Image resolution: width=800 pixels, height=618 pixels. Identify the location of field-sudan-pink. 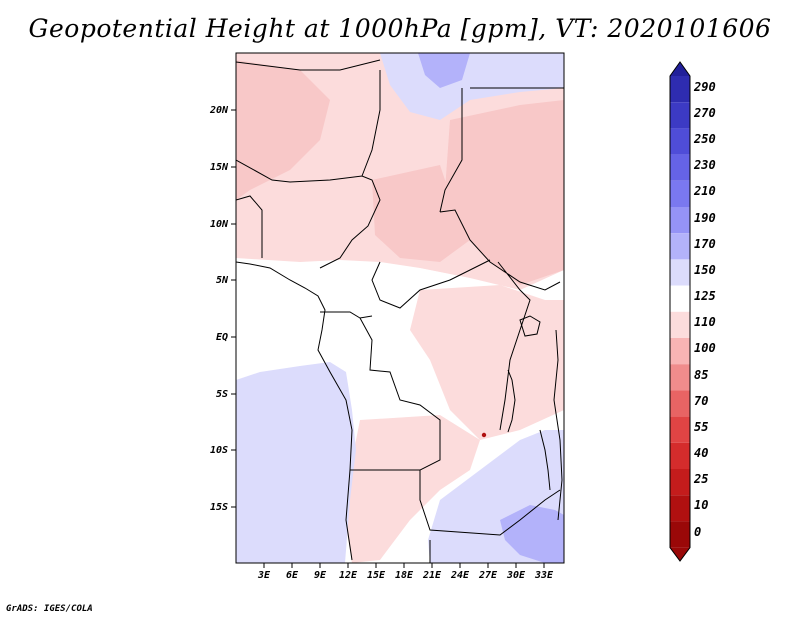
(504, 192).